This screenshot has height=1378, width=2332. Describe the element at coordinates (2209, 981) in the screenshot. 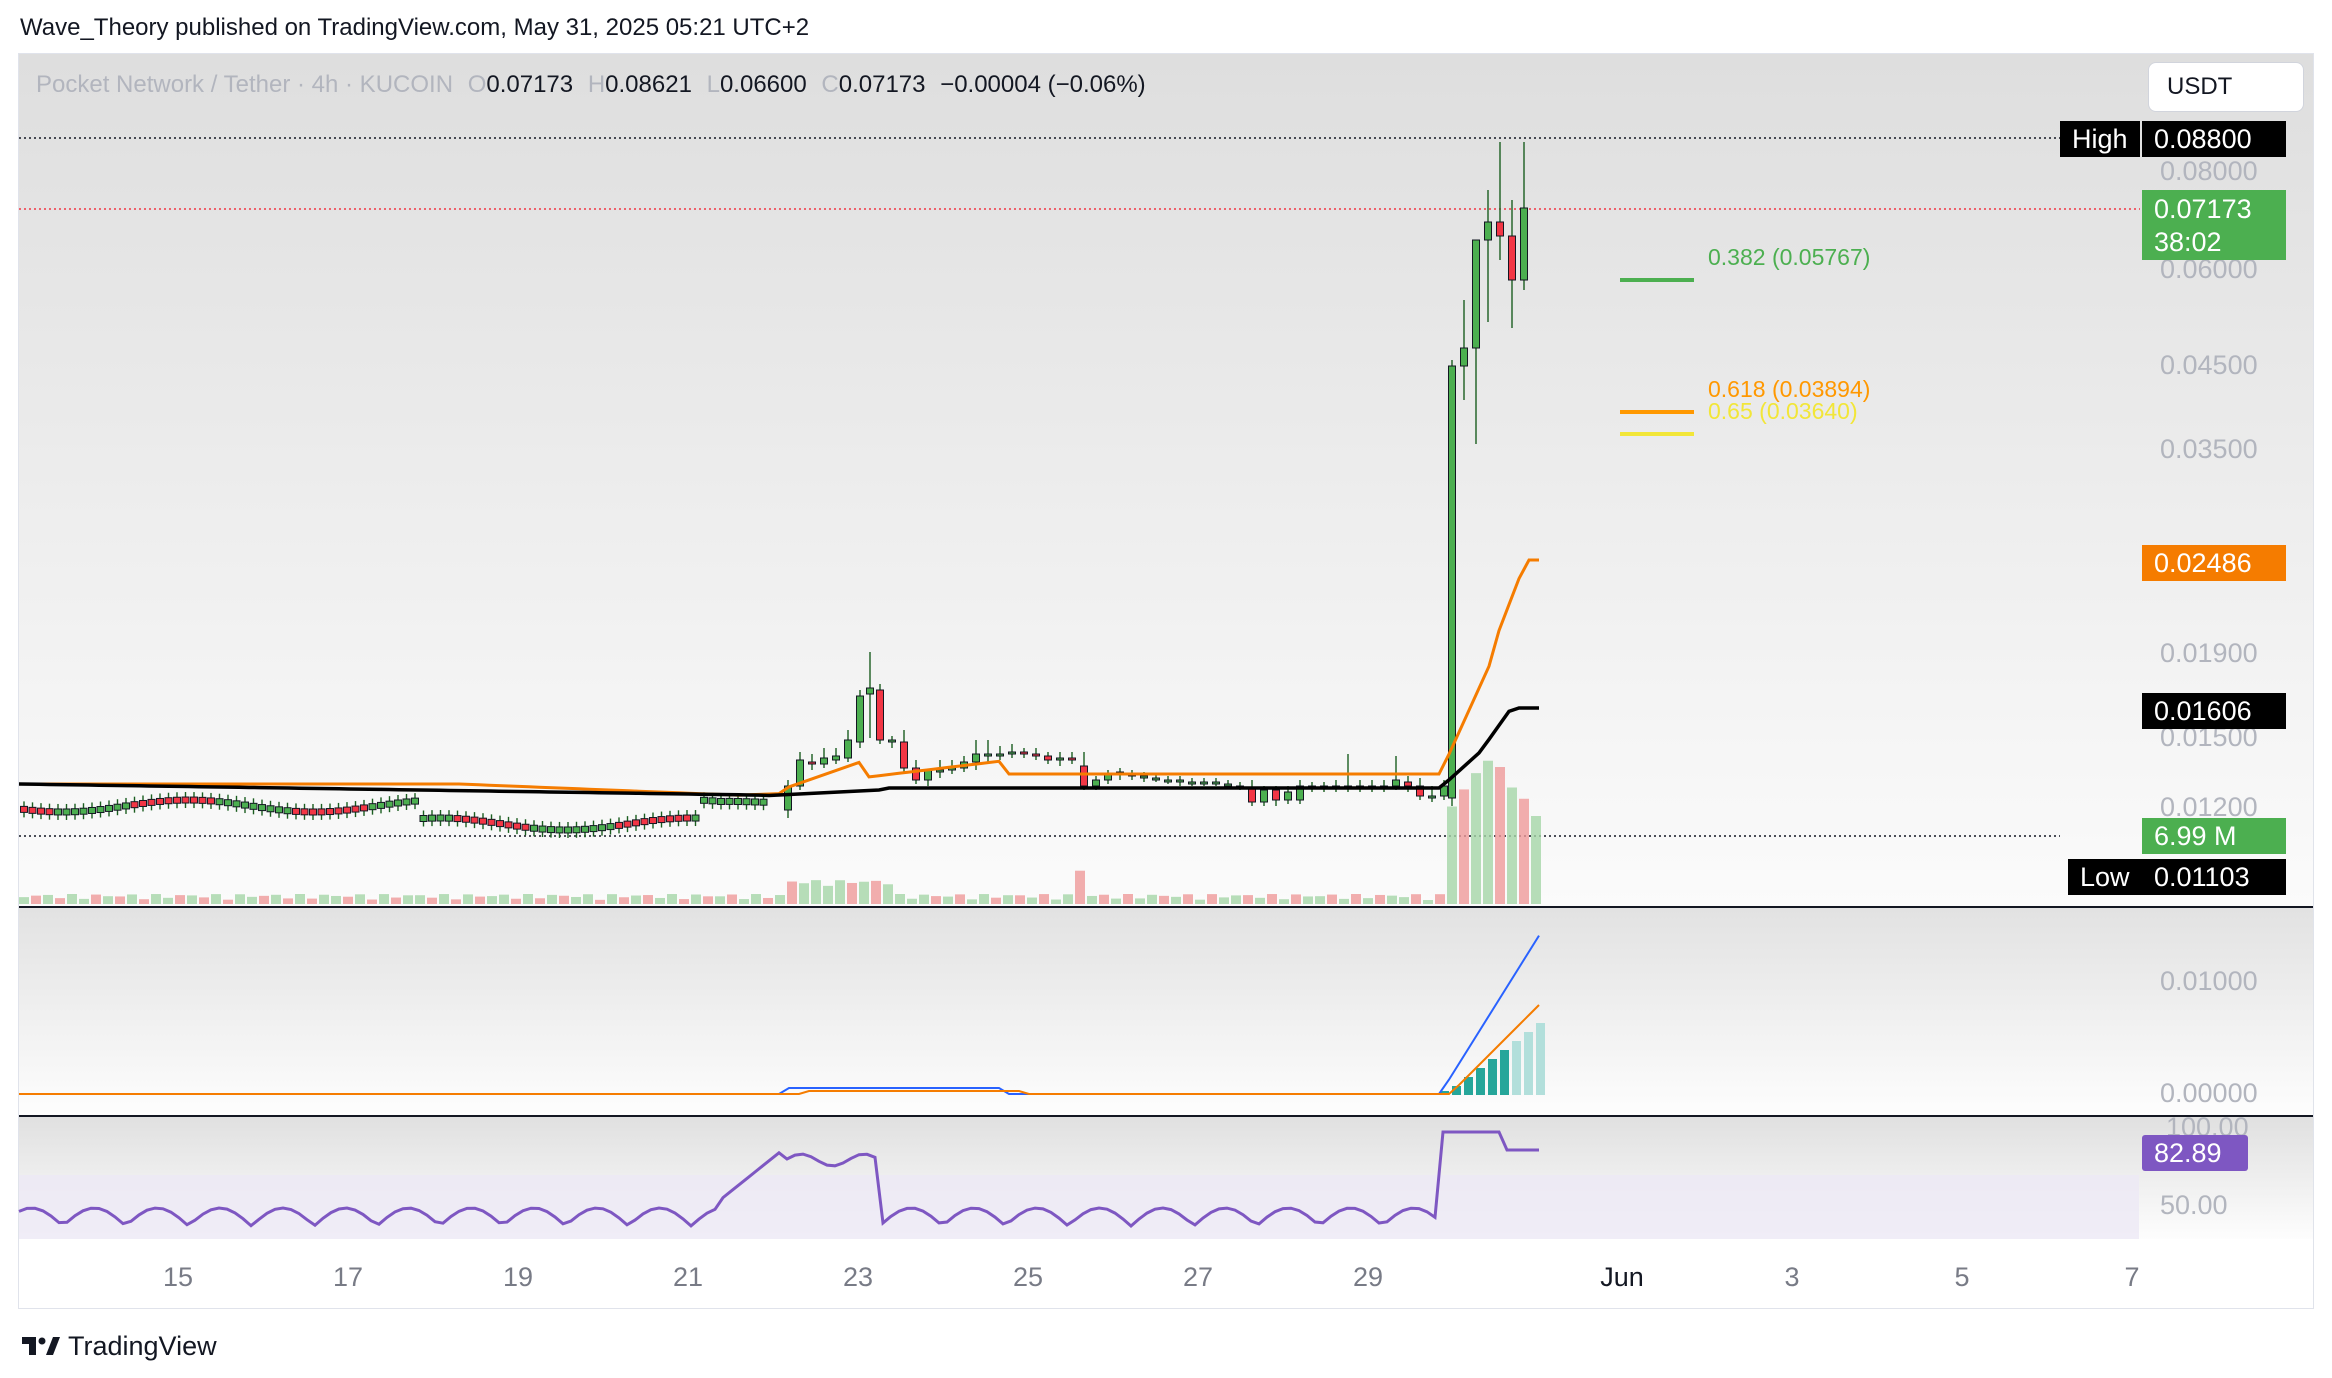

I see `macd-axis-label: 0.01000` at that location.